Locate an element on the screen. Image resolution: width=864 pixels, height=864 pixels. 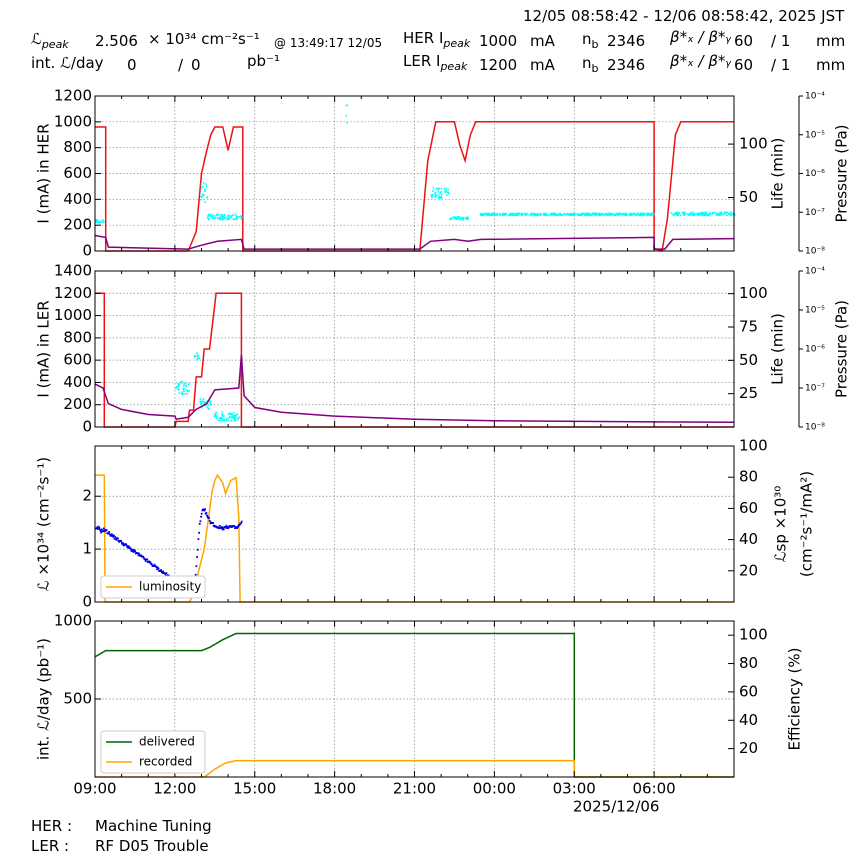
int-lum-label: int. ℒ/day is located at coordinates (67, 63).